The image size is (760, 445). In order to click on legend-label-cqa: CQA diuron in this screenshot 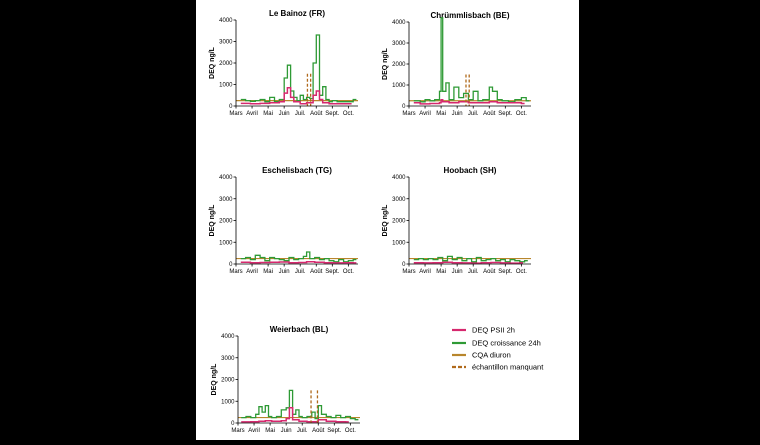, I will do `click(491, 355)`.